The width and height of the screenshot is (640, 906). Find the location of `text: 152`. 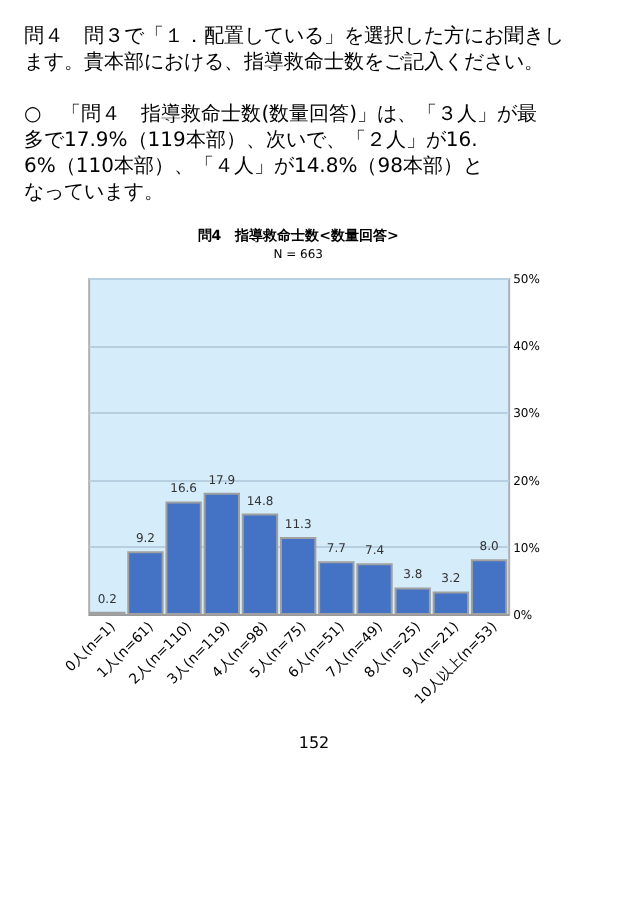

text: 152 is located at coordinates (314, 743).